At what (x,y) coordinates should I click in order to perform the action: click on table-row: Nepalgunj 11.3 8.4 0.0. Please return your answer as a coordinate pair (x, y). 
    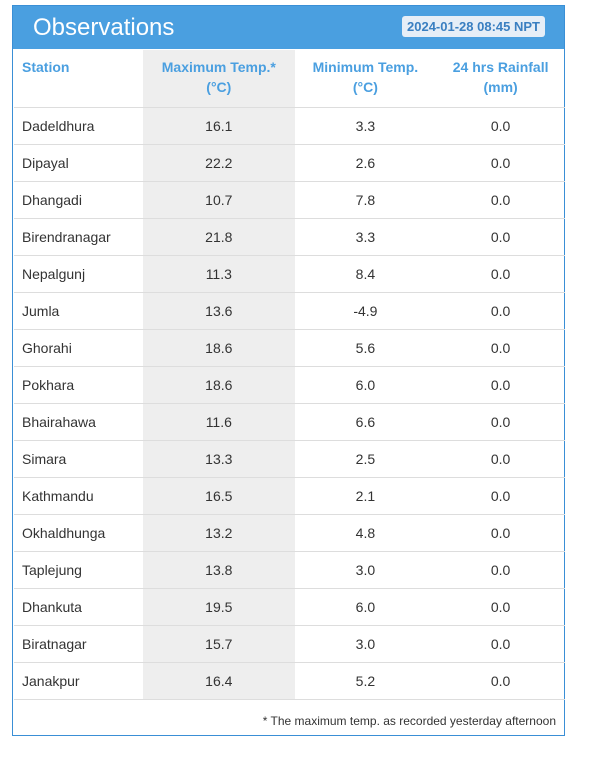
    Looking at the image, I should click on (289, 274).